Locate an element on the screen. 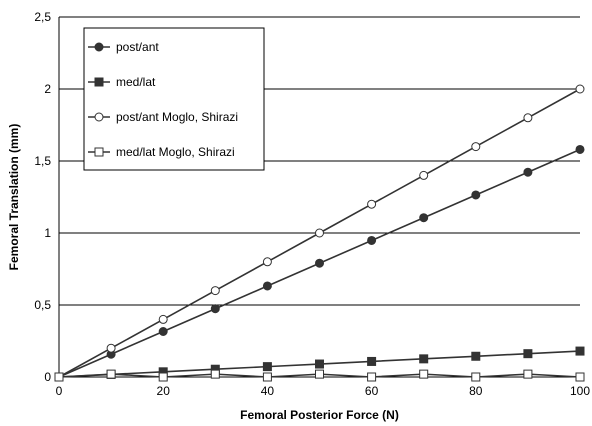  y-tick-label: 2 is located at coordinates (47, 89).